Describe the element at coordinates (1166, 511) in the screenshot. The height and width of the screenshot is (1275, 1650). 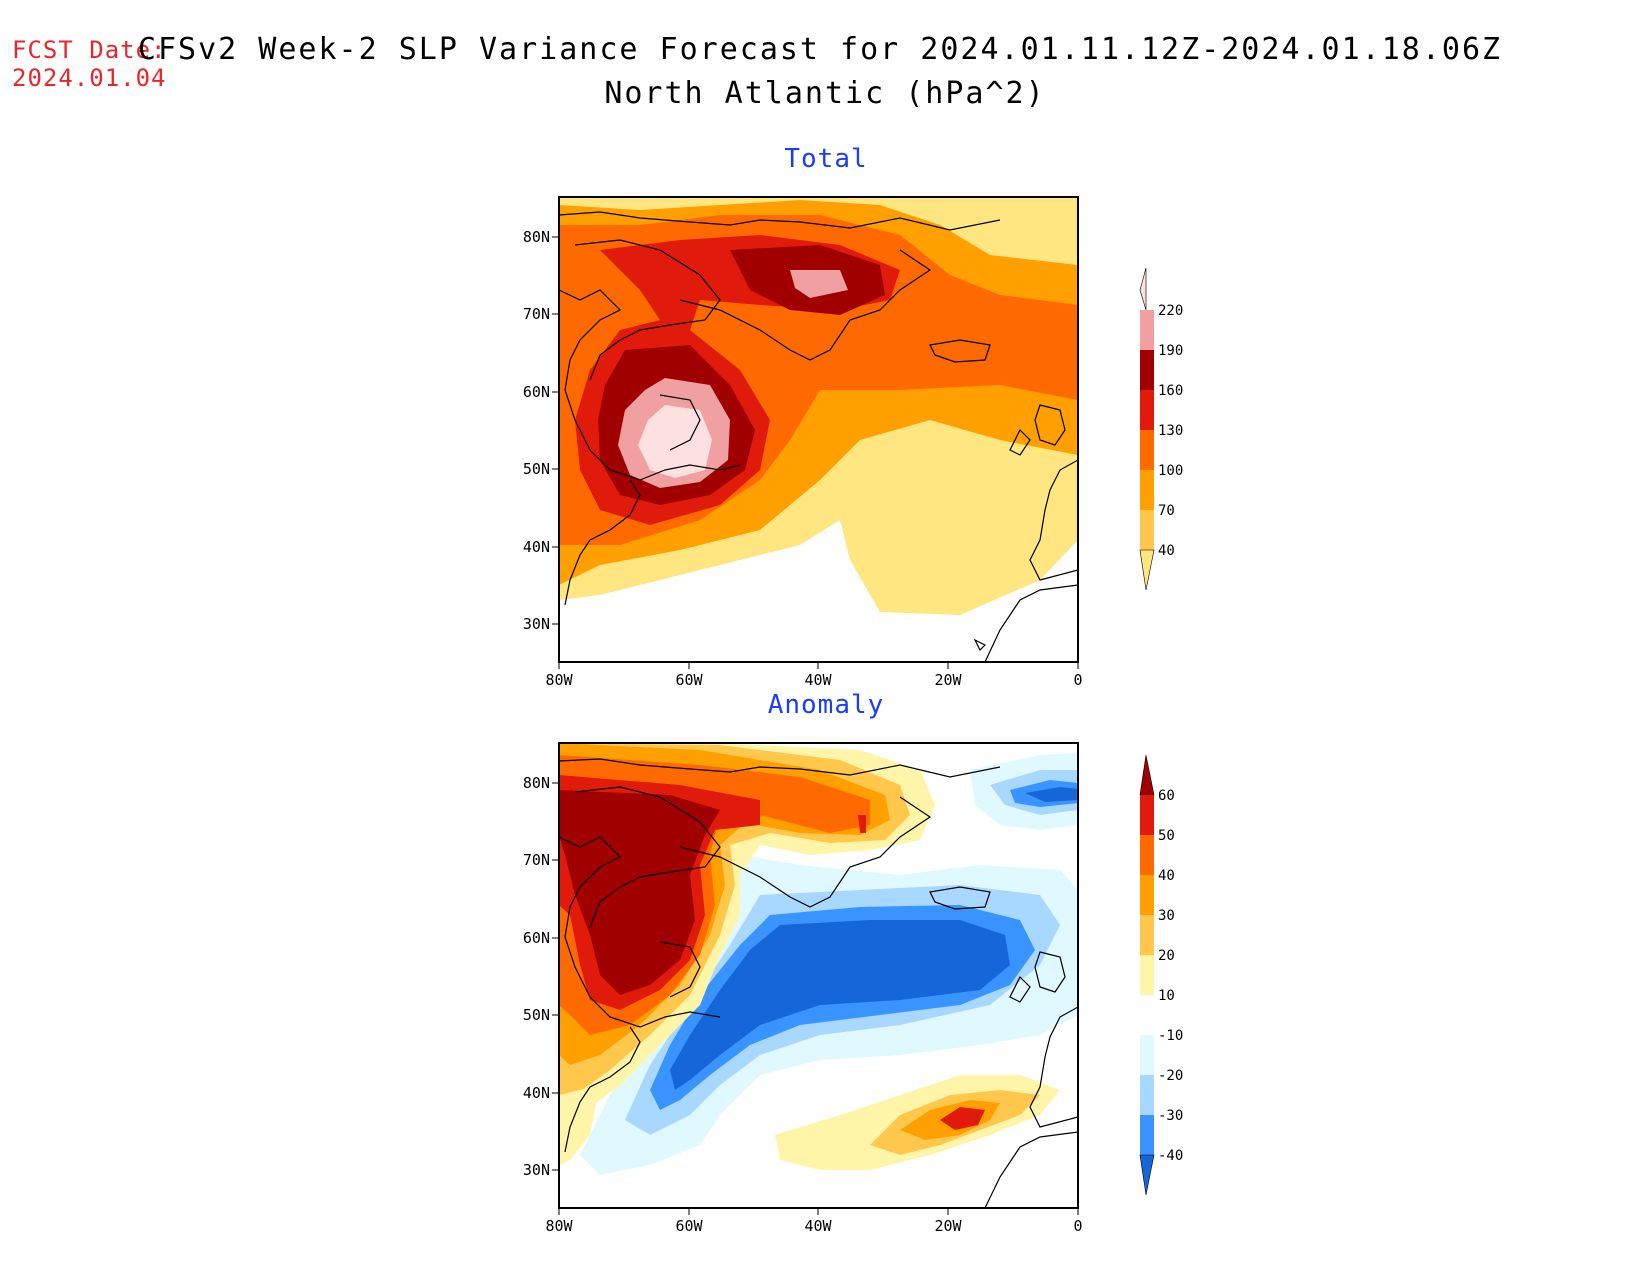
I see `colorbar-label: 70` at that location.